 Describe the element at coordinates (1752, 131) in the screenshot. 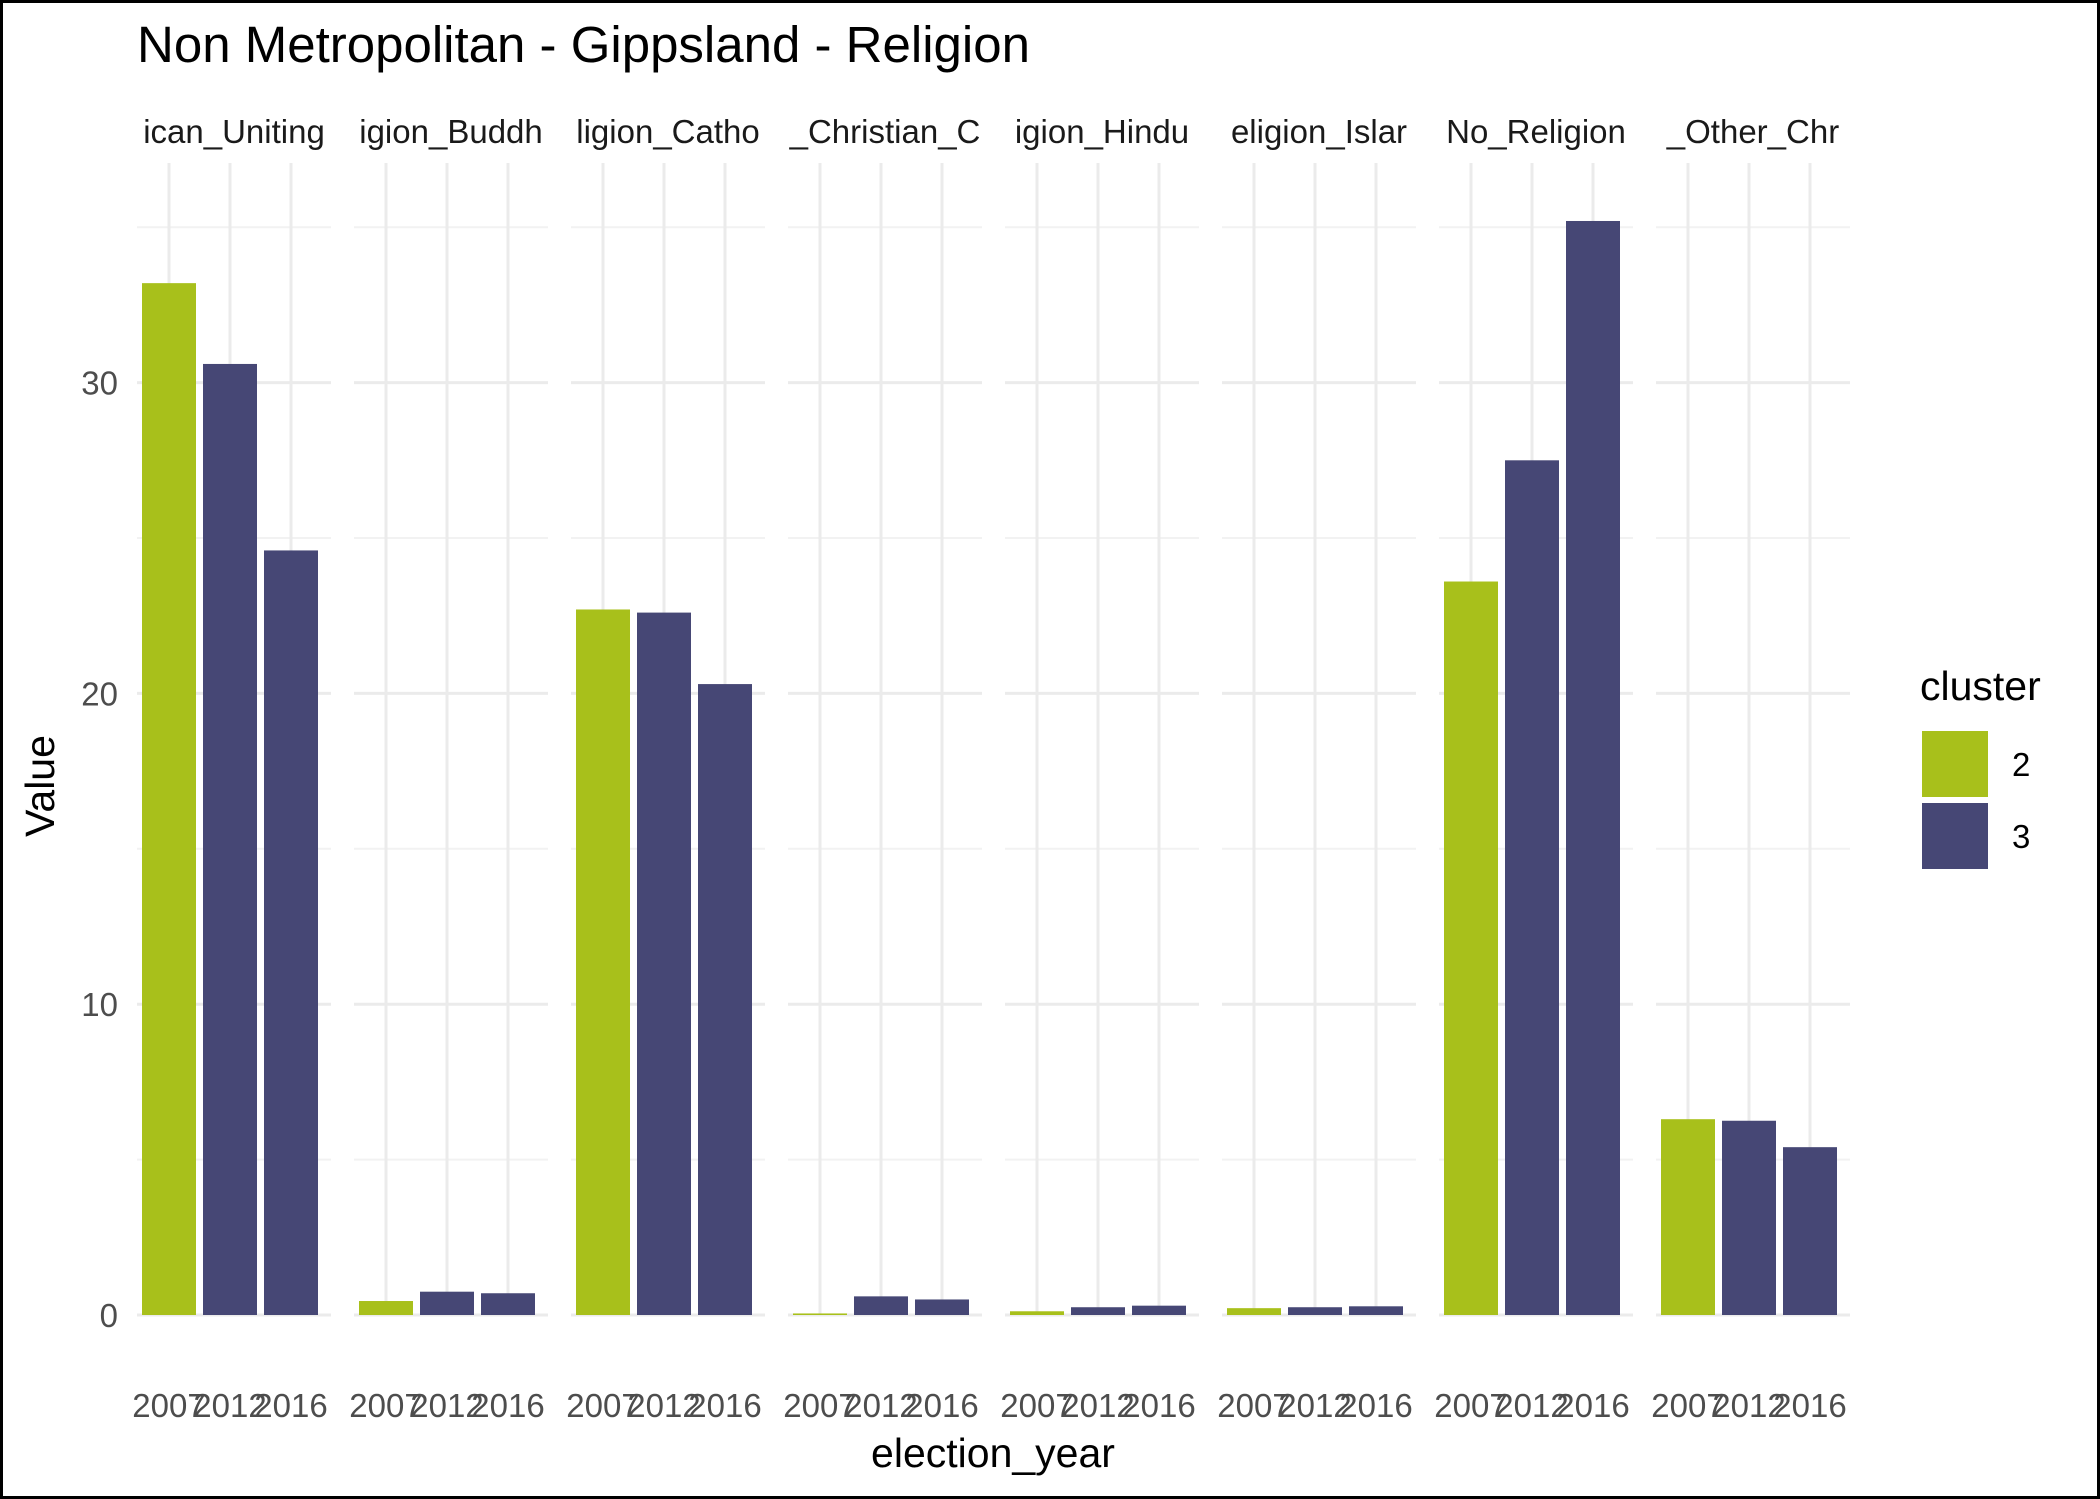

I see `facet-strip-label: _Other_Chr` at that location.